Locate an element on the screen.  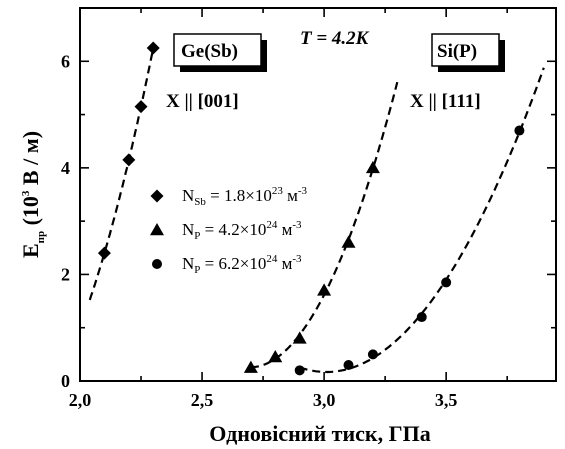
x-axis-title: Одновісний тиск, ГПа is located at coordinates (319, 433).